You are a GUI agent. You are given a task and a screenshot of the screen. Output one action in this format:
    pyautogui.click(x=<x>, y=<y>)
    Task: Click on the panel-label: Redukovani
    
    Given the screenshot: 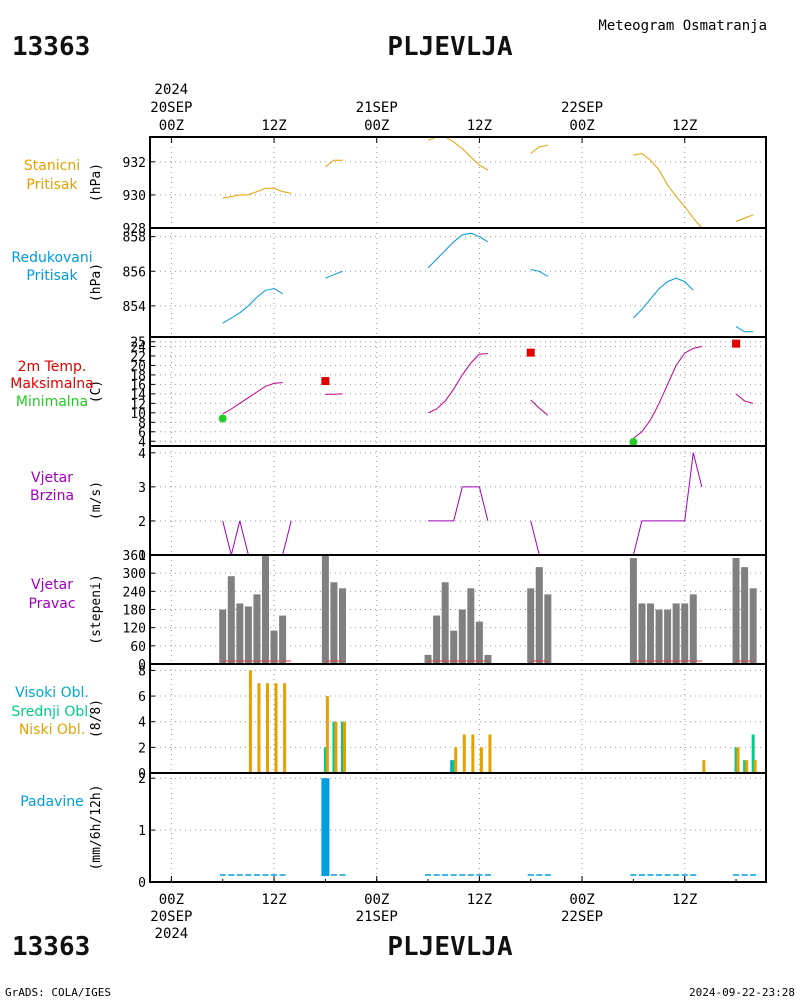 What is the action you would take?
    pyautogui.click(x=51, y=258)
    